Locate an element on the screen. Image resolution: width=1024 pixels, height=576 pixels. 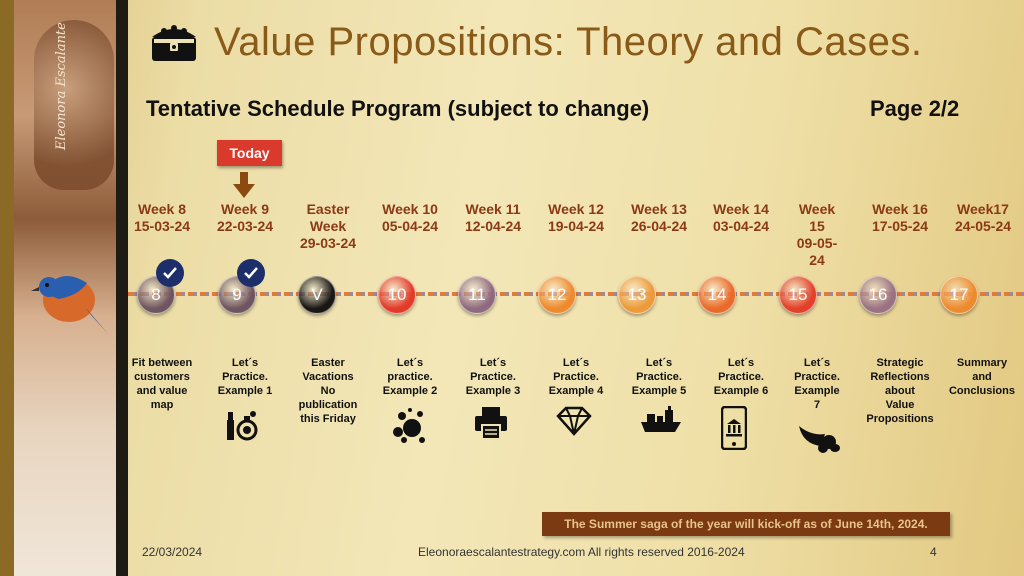
slide-number: 4 is located at coordinates (933, 552).